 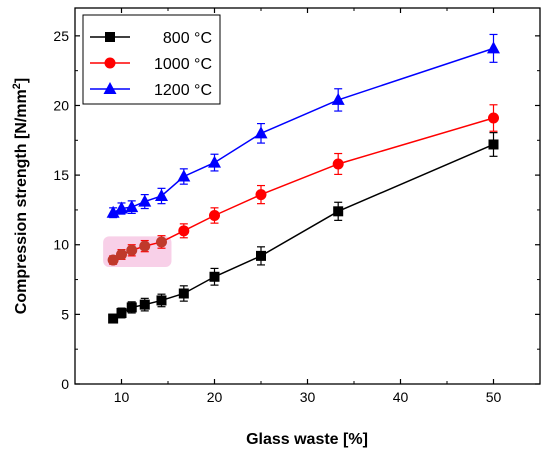 I want to click on x-axis-title: Glass waste [%], so click(x=307, y=439).